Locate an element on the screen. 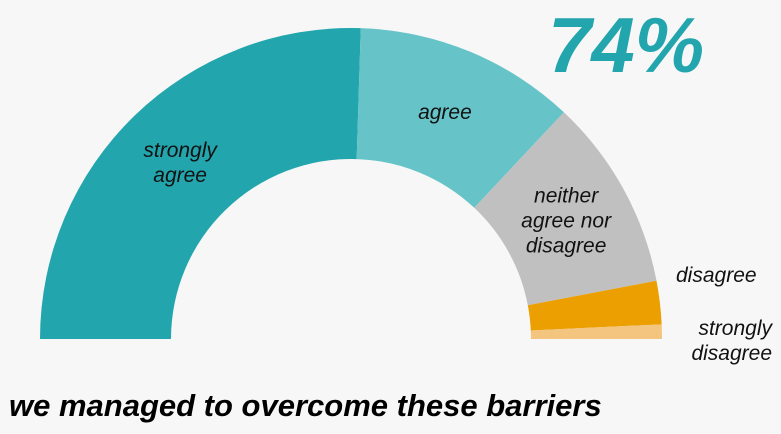 This screenshot has height=434, width=781. slice-disagree is located at coordinates (594, 305).